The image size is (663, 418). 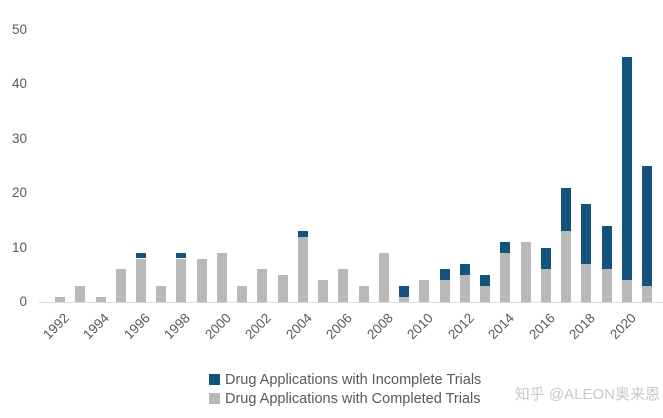 I want to click on bar-segment-completed-2004, so click(x=302, y=269).